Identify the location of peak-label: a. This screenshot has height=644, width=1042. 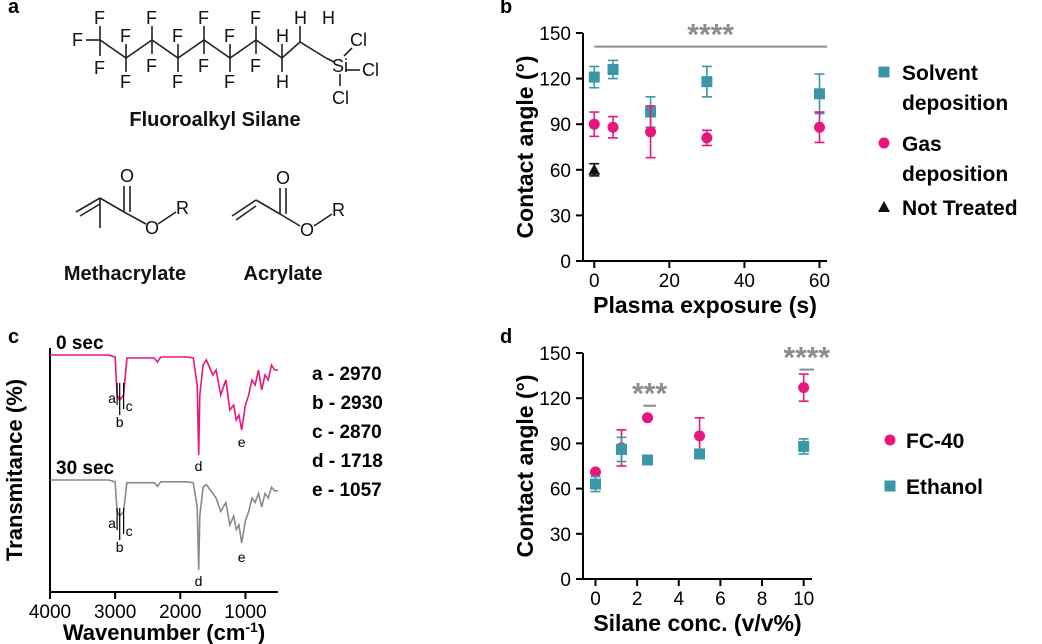
(112, 523).